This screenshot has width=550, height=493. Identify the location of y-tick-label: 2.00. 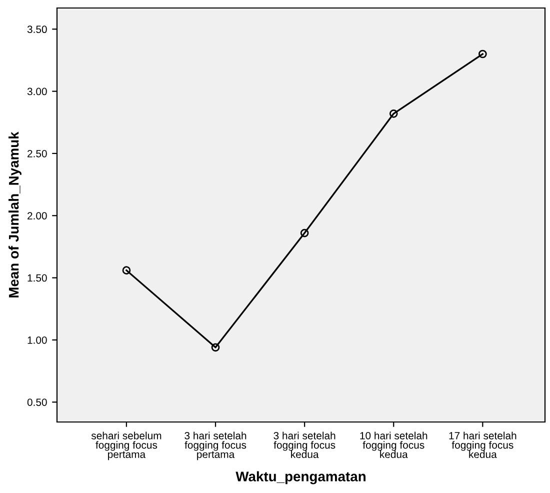
(37, 216).